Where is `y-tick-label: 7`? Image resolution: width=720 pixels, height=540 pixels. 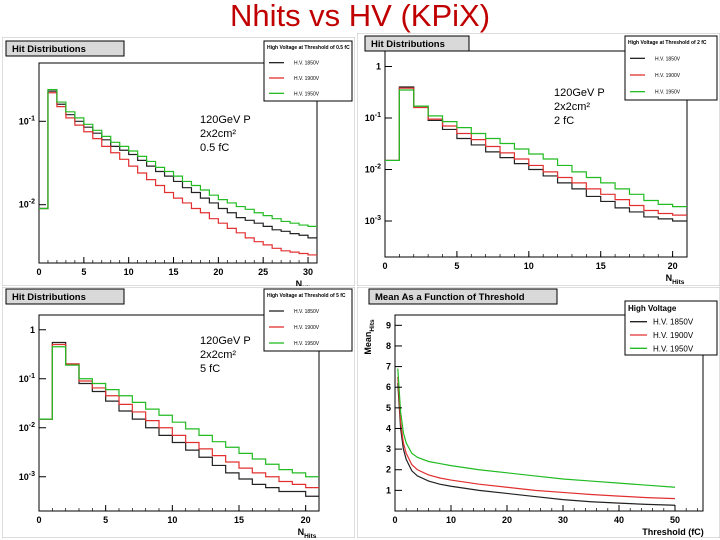 y-tick-label: 7 is located at coordinates (388, 367).